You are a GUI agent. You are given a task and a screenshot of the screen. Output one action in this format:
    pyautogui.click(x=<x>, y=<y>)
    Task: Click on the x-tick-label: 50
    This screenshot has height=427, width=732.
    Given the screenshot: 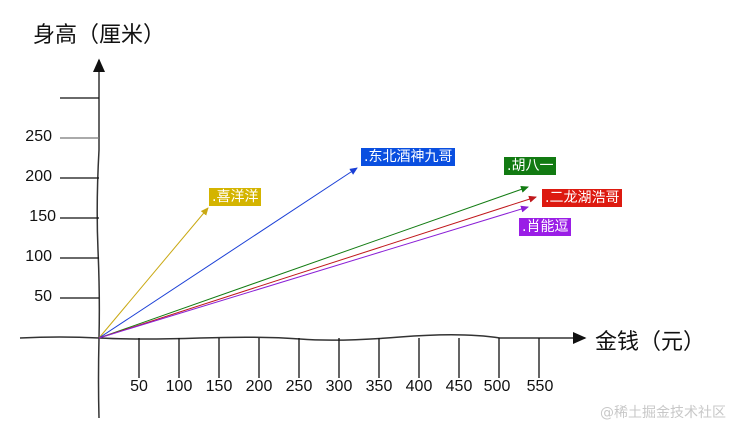 What is the action you would take?
    pyautogui.click(x=139, y=386)
    